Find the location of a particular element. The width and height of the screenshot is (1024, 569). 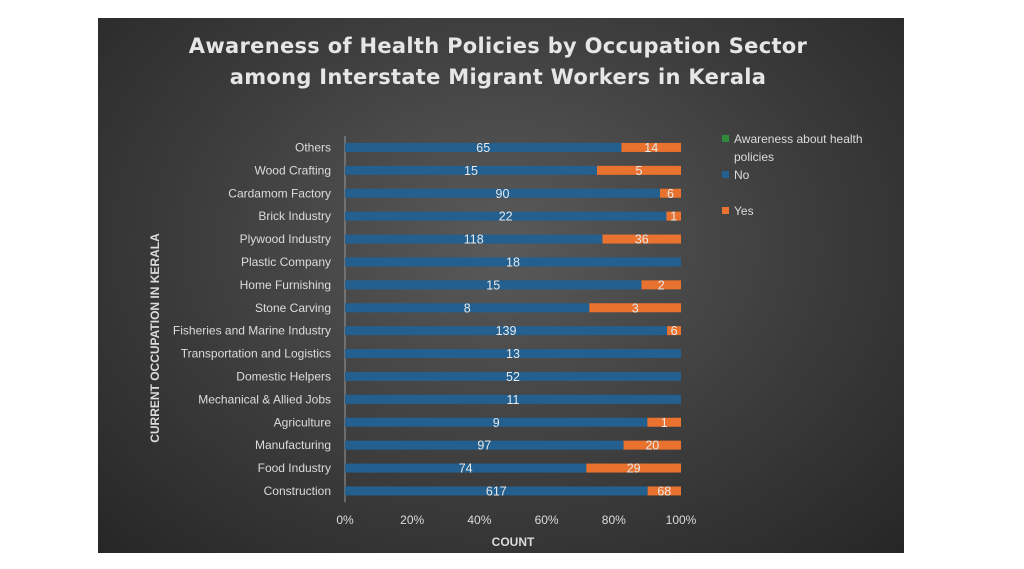

legend-entry-no: No is located at coordinates (742, 175).